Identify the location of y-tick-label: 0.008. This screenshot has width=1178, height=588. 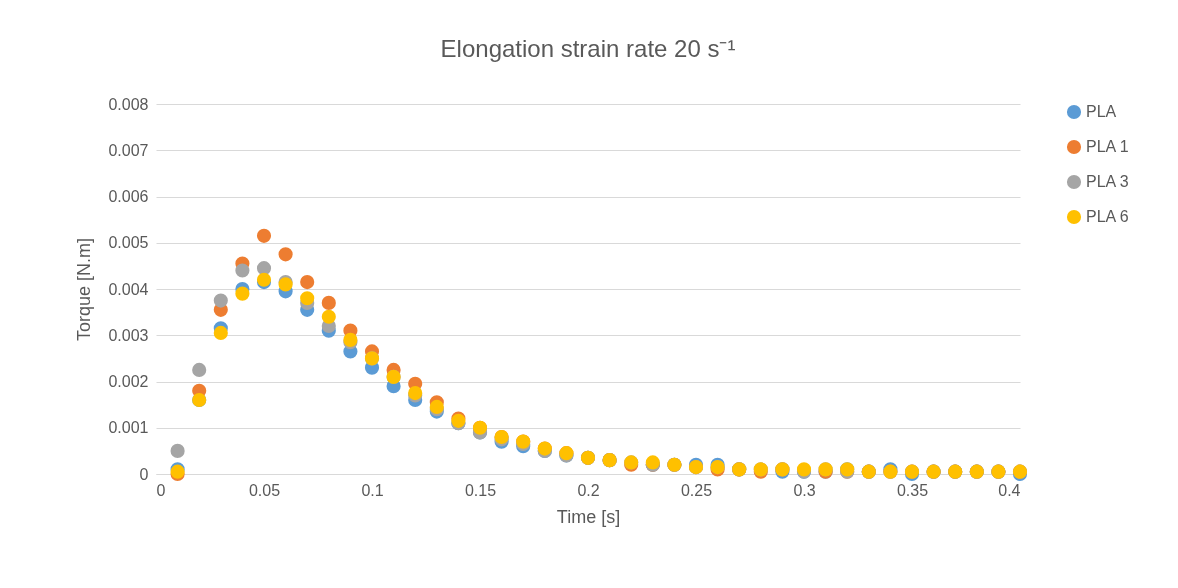
(128, 104).